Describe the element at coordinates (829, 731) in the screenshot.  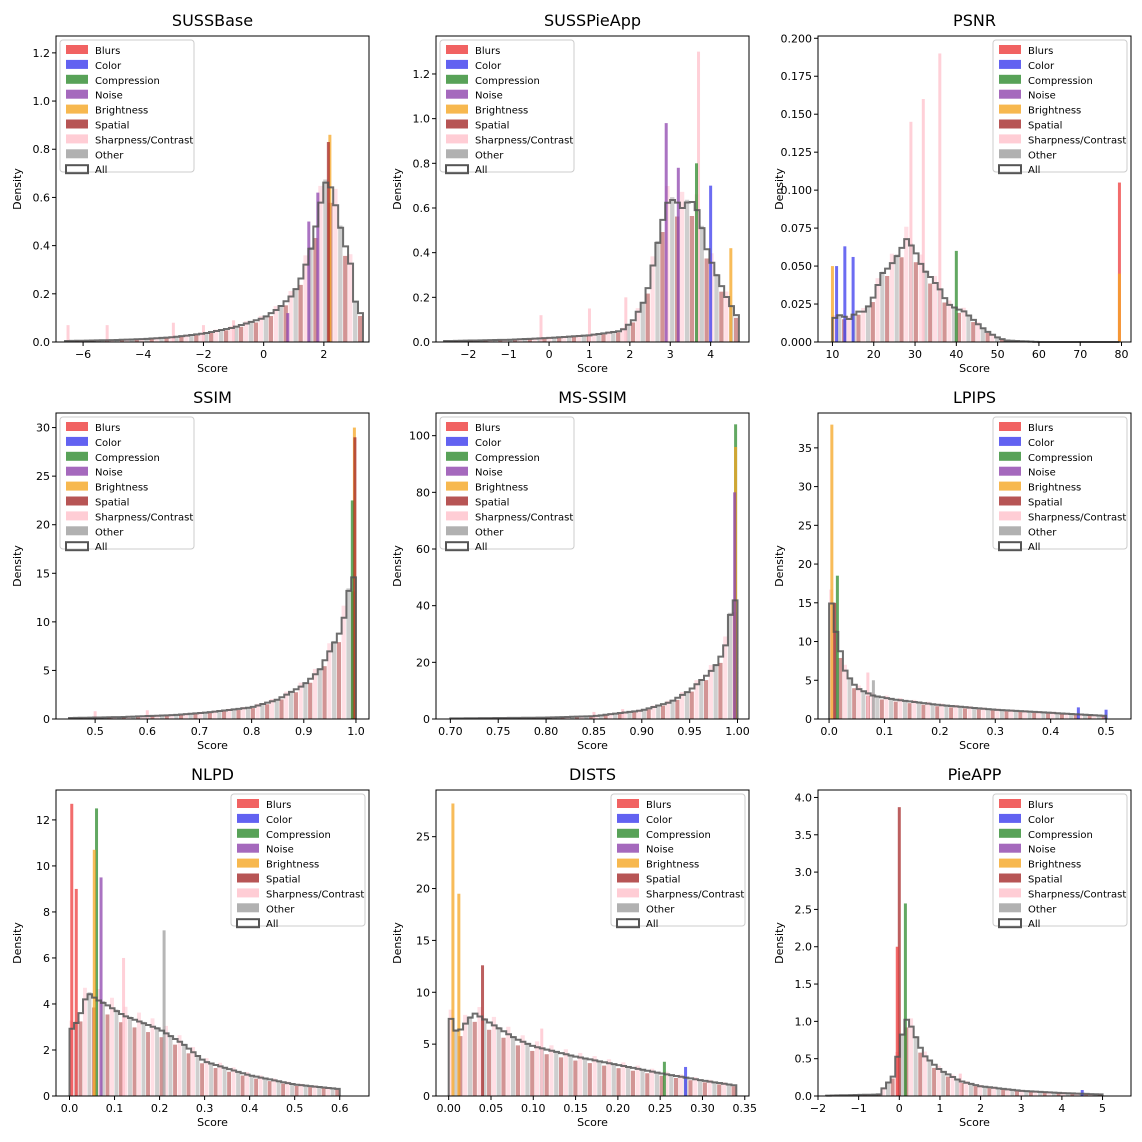
I see `x-tick-label: 0.0` at that location.